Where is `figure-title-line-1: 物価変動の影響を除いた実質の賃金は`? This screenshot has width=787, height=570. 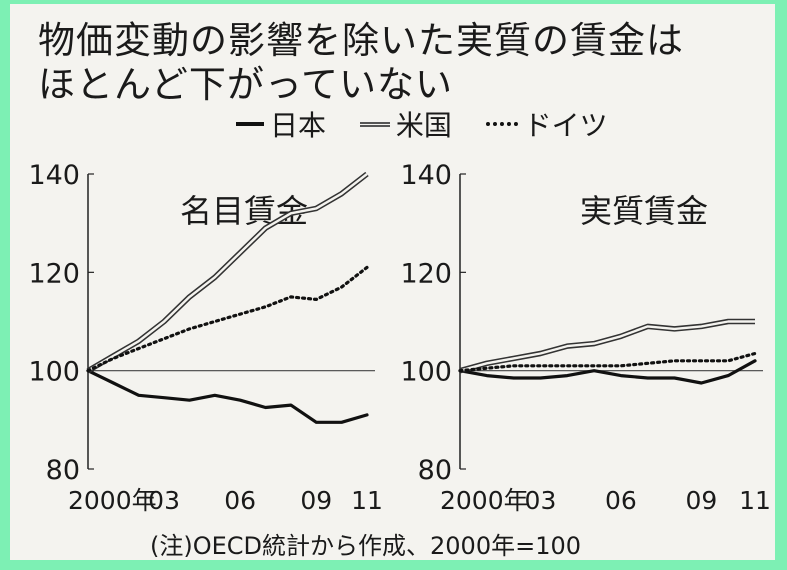
figure-title-line-1: 物価変動の影響を除いた実質の賃金は is located at coordinates (361, 40).